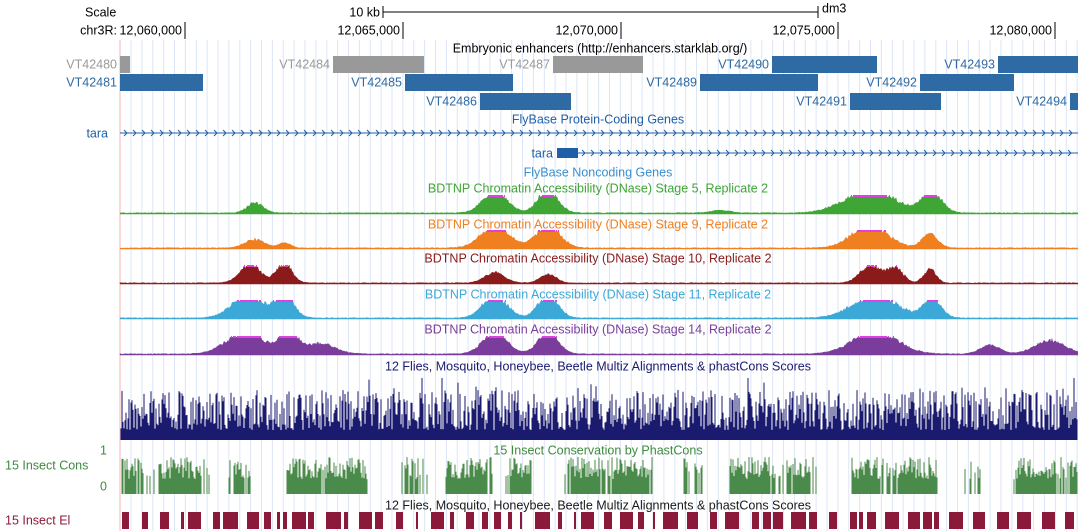 This screenshot has width=1078, height=531. Describe the element at coordinates (743, 64) in the screenshot. I see `enhancer-label: VT42490` at that location.